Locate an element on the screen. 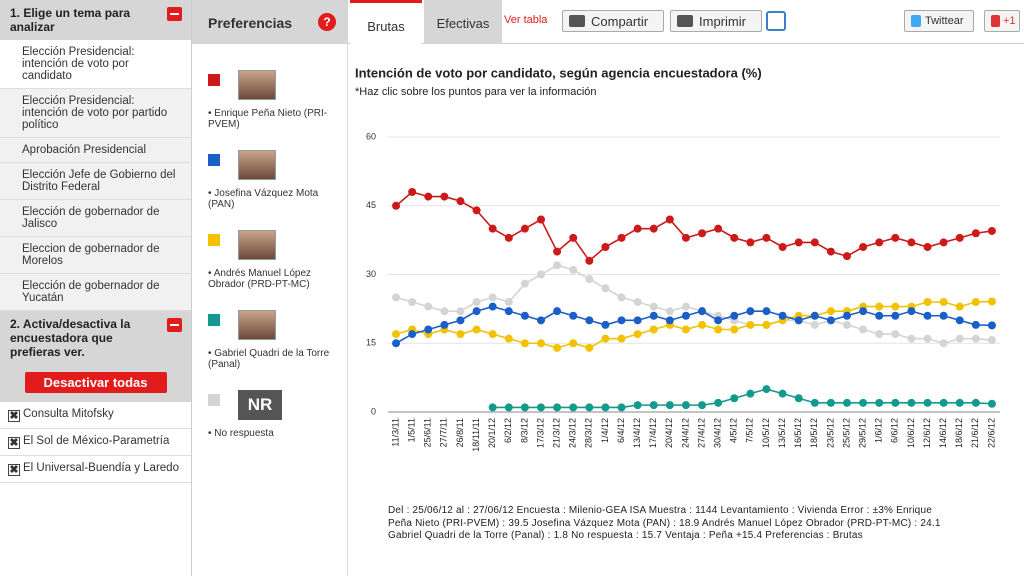 The height and width of the screenshot is (576, 1024). button-wrap: Desactivar todas is located at coordinates (95, 383).